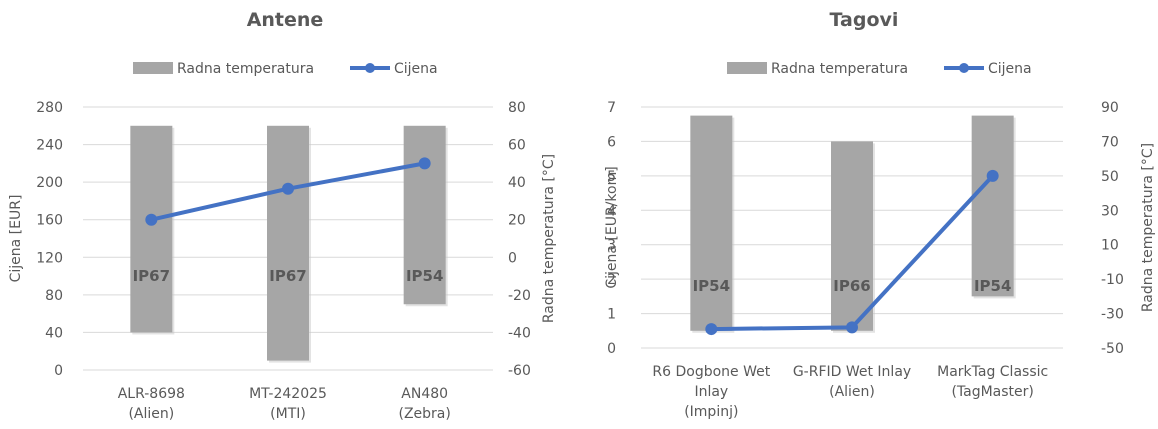 The width and height of the screenshot is (1158, 429). What do you see at coordinates (1110, 108) in the screenshot?
I see `right-tick-label: 90` at bounding box center [1110, 108].